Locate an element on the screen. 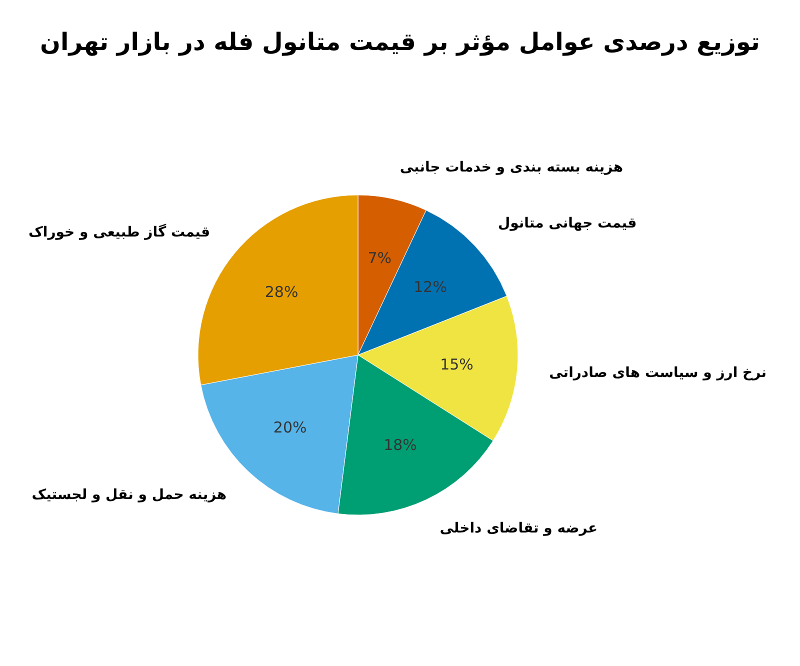 The image size is (800, 666). slice-label: نرخ ارز و سیاست های صادراتی is located at coordinates (658, 373).